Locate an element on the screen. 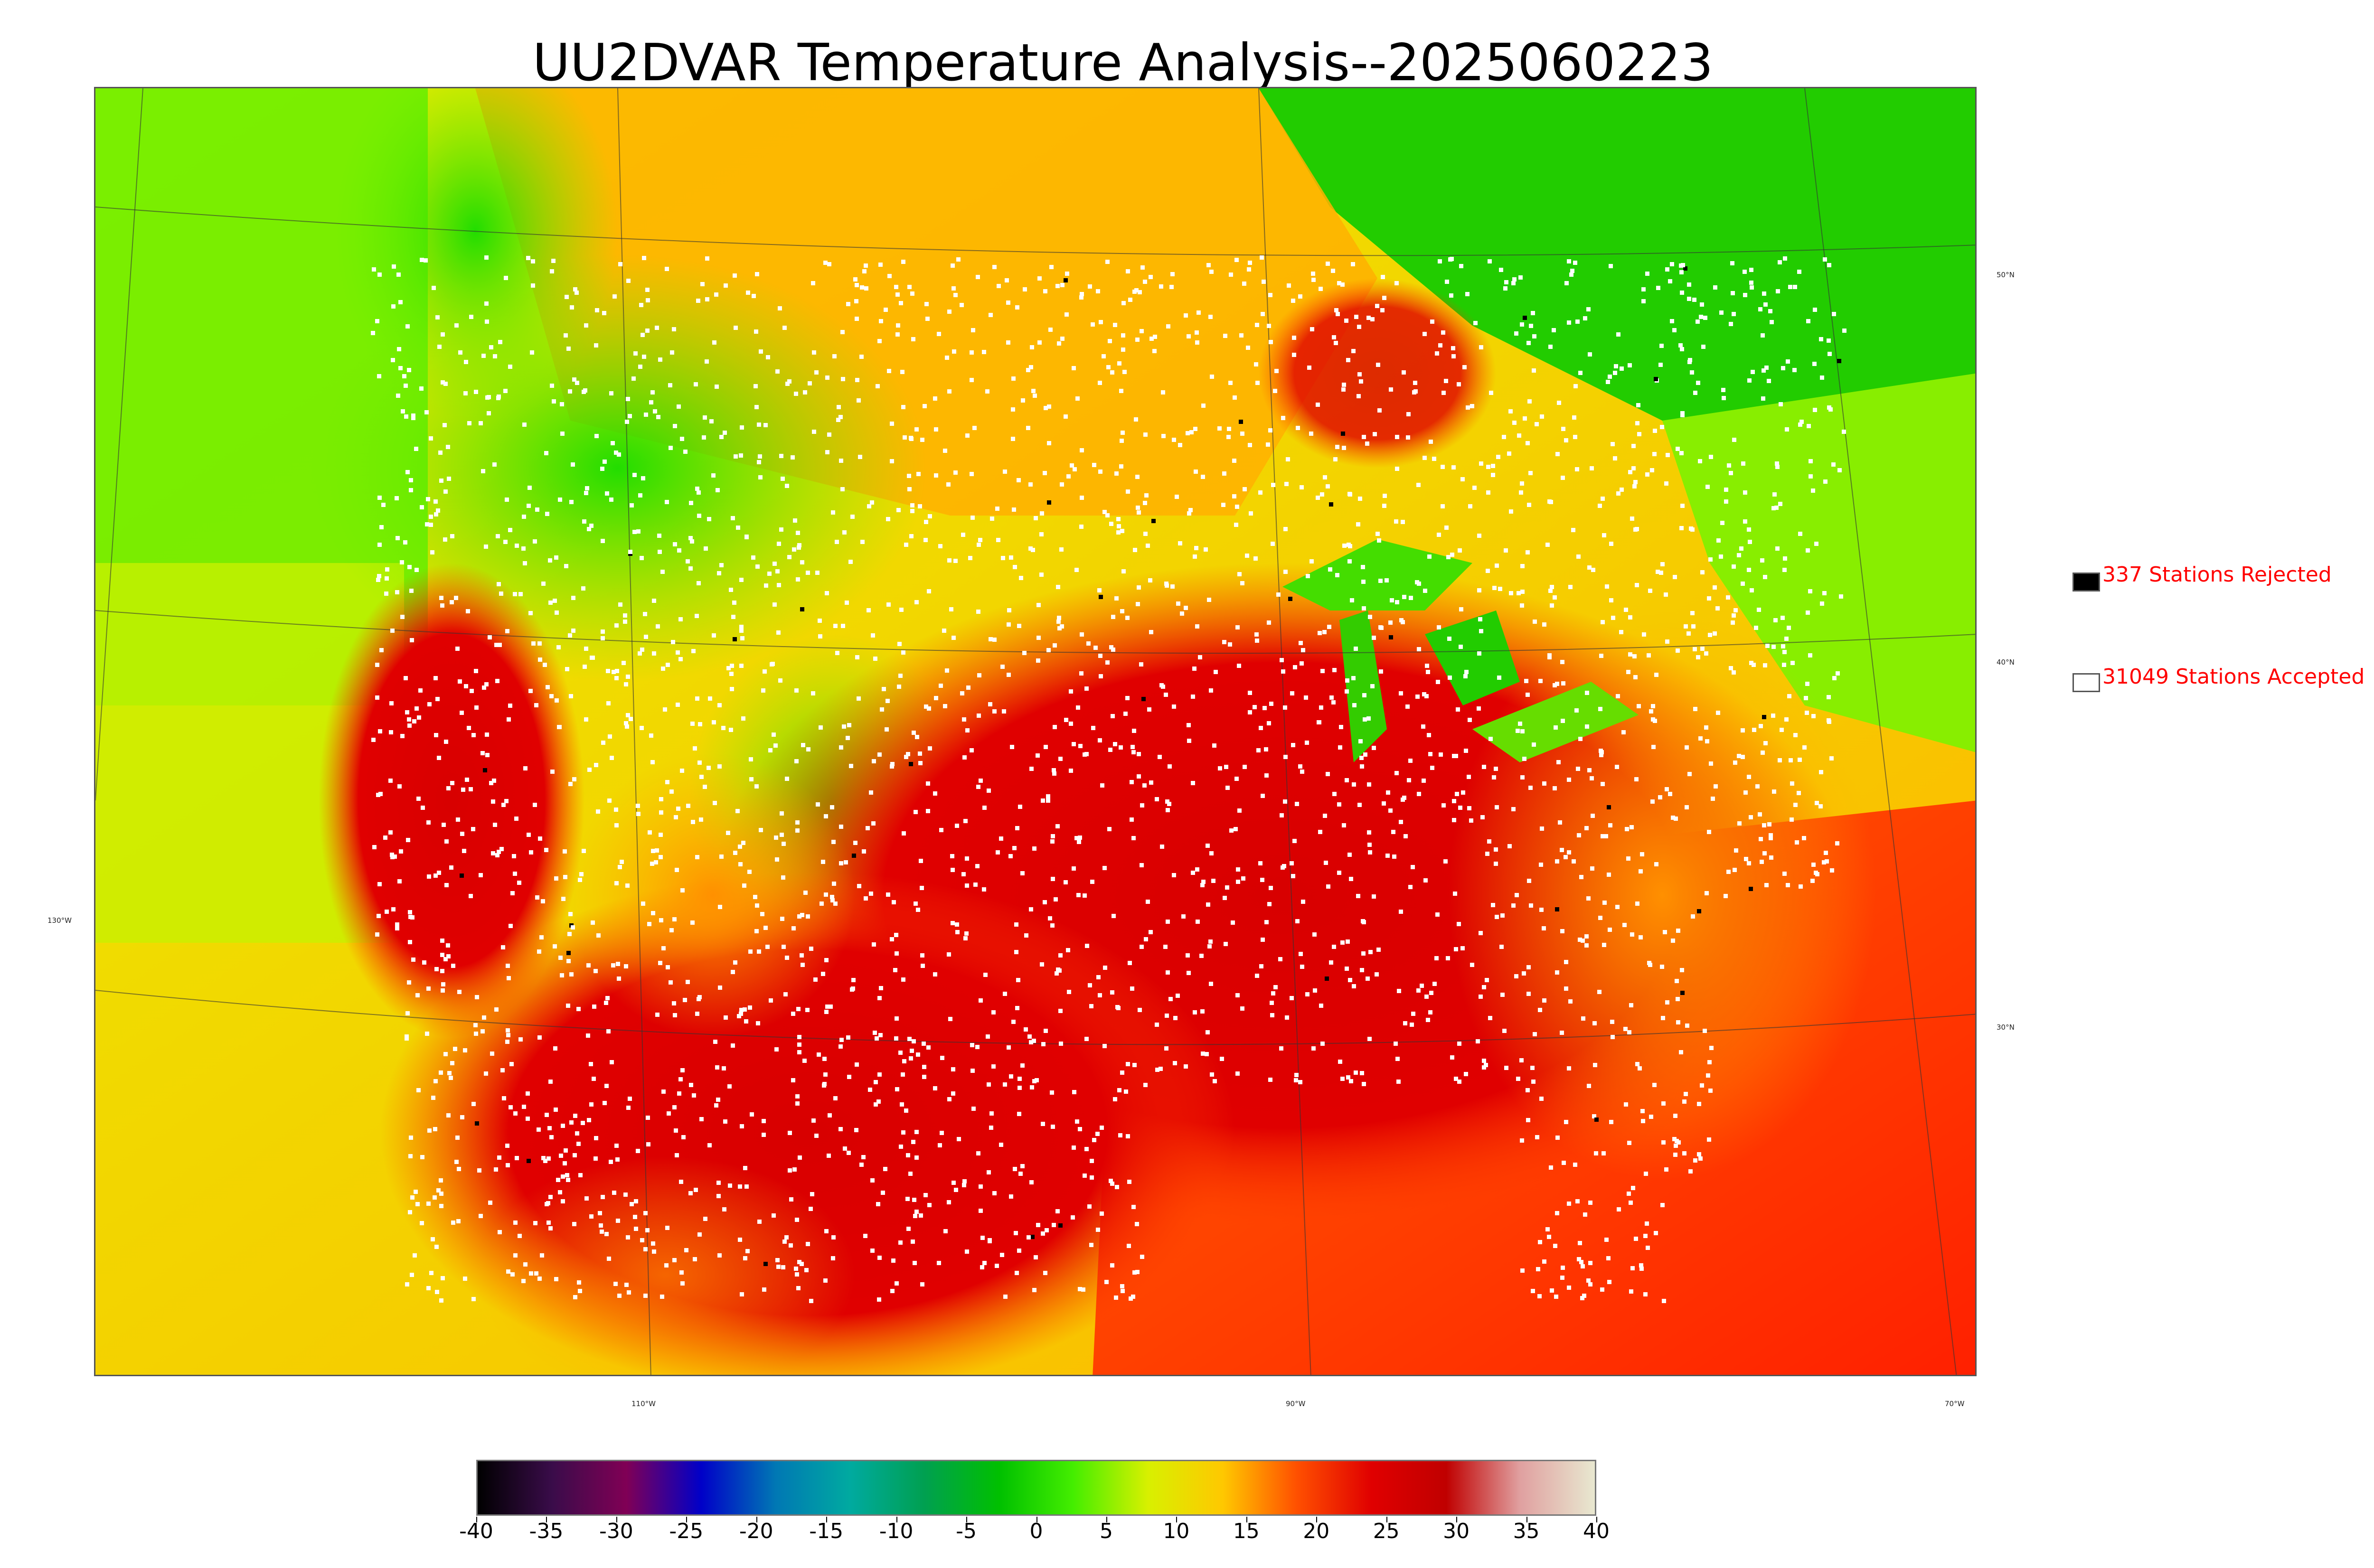 This screenshot has height=1568, width=2374. lon-label-110: 110°W is located at coordinates (643, 1404).